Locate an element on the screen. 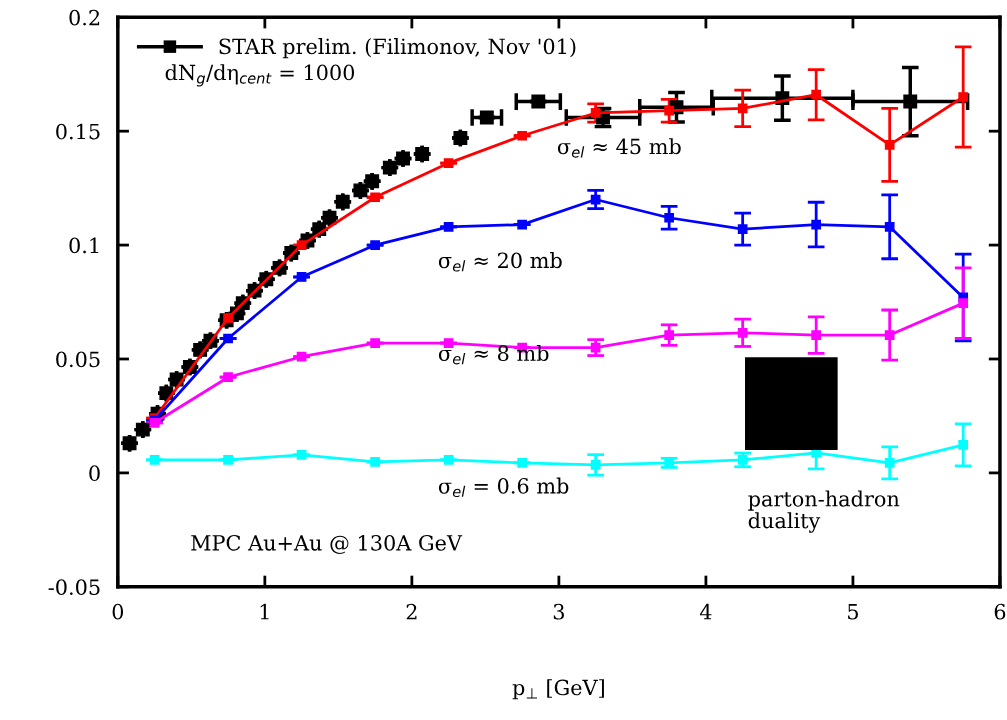 Image resolution: width=1007 pixels, height=720 pixels. annotation: σ$_{el}$ = 0.6 mb is located at coordinates (503, 487).